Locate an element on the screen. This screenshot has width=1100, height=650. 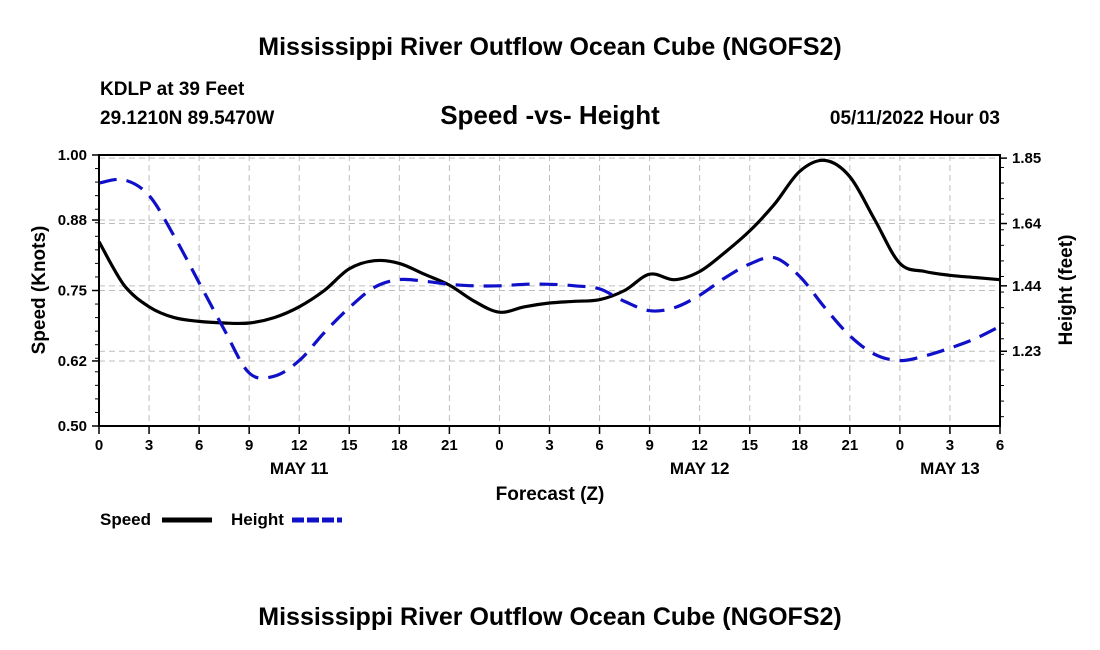
y-axis-left-label: Speed (Knots) is located at coordinates (39, 290).